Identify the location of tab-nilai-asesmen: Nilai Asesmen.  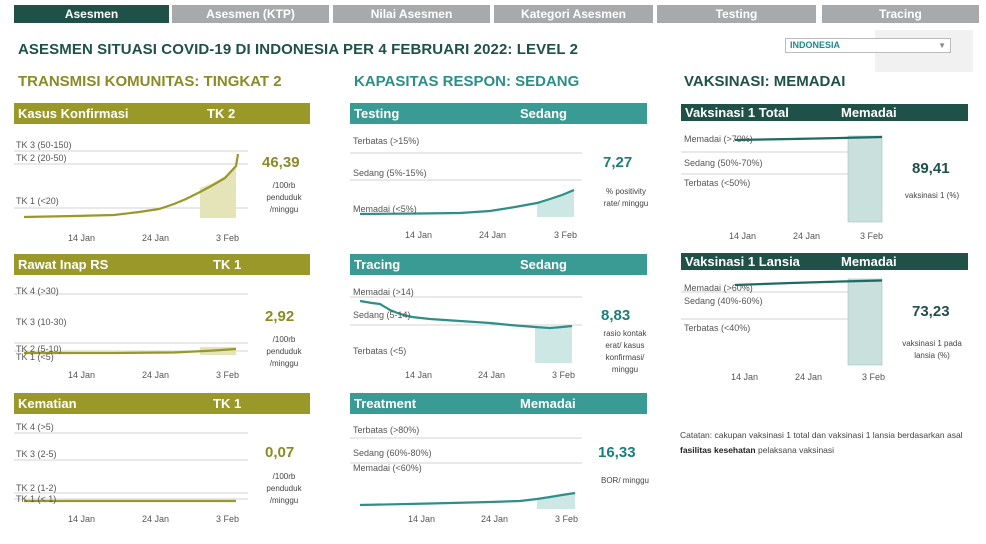
(411, 14).